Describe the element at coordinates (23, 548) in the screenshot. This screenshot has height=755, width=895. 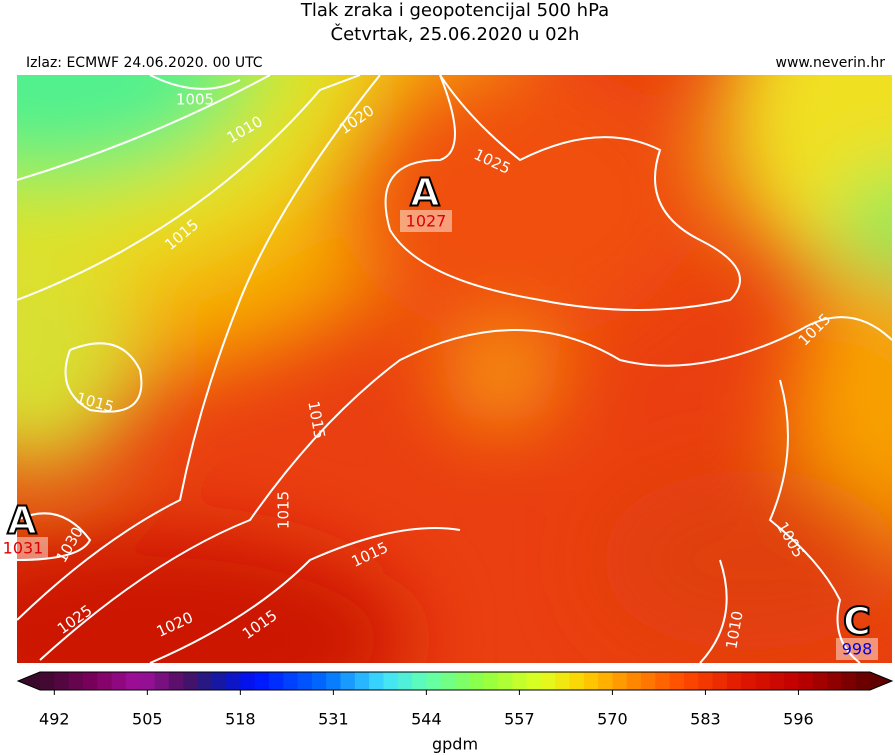
I see `high-value: 1031` at that location.